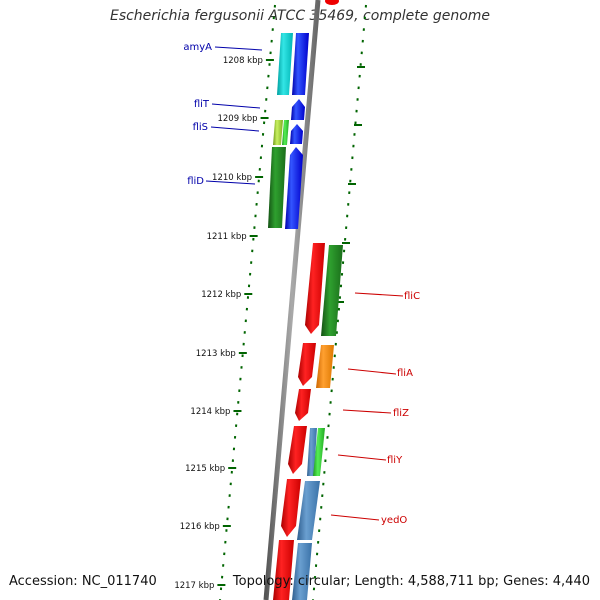 This screenshot has height=600, width=600. What do you see at coordinates (291, 508) in the screenshot?
I see `gene-yedO-red-feature` at bounding box center [291, 508].